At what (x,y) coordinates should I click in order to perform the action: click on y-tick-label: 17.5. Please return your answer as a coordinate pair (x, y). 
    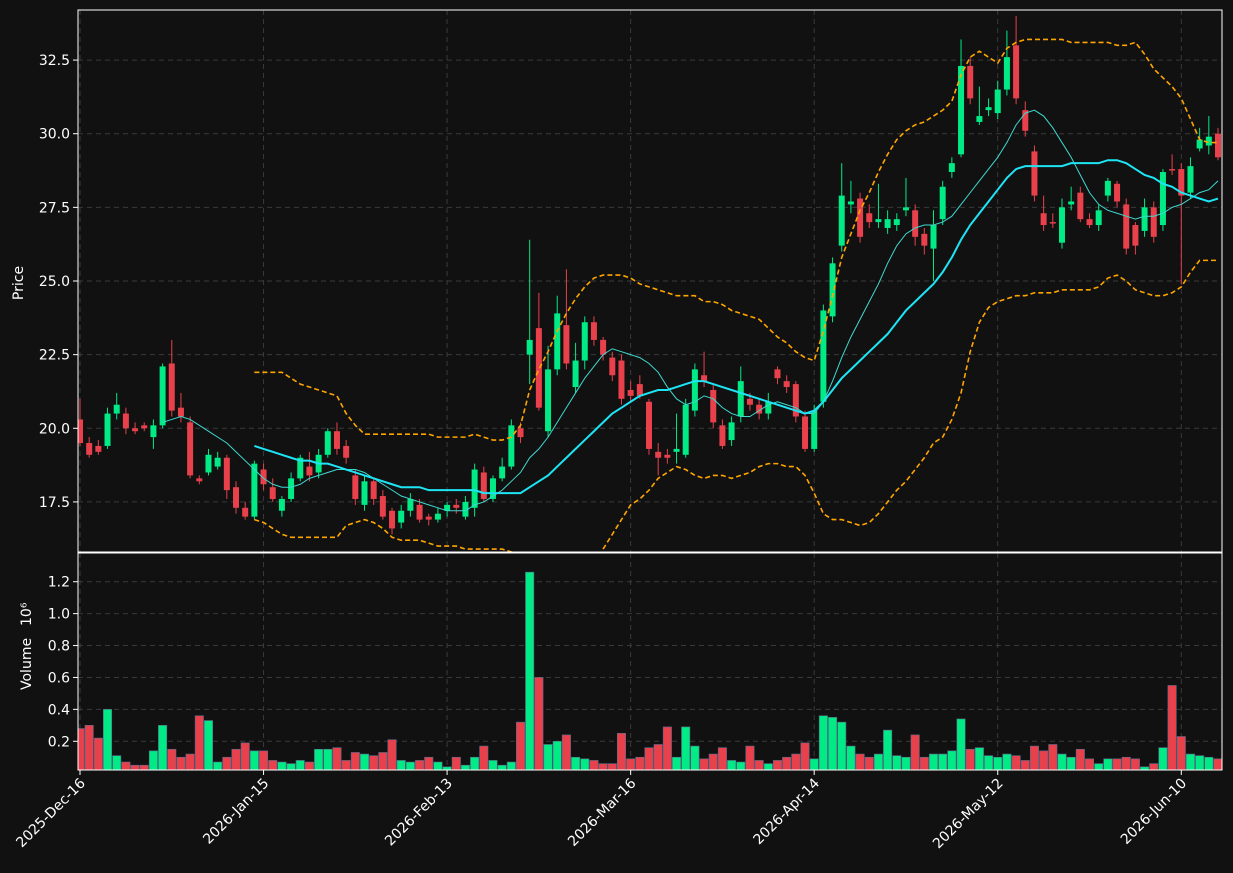
    Looking at the image, I should click on (54, 503).